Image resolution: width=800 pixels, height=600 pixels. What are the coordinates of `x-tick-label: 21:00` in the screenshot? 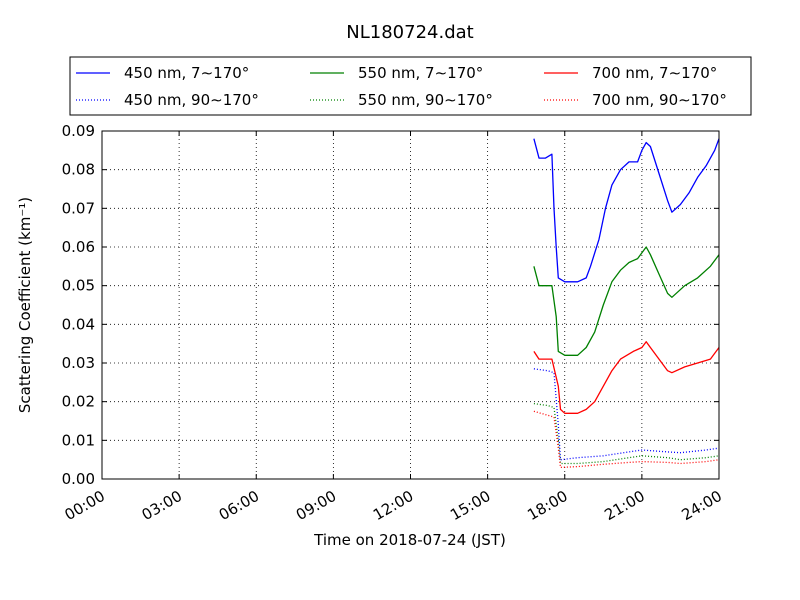 It's located at (624, 505).